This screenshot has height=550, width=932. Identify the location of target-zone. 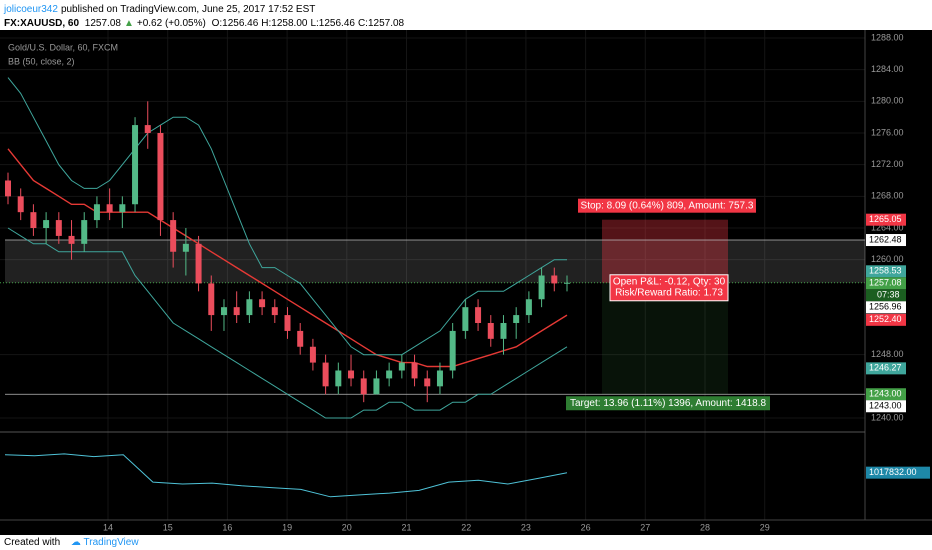
(665, 338).